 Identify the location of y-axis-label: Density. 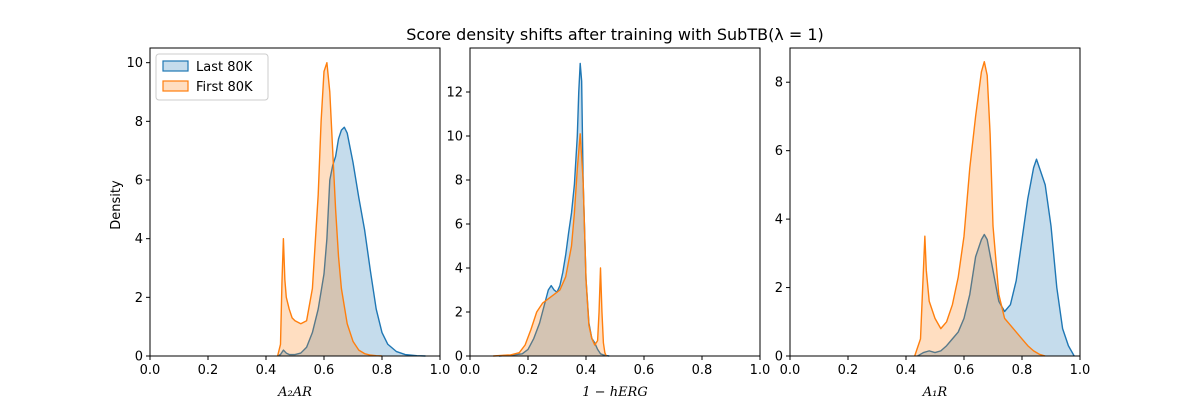
(116, 205).